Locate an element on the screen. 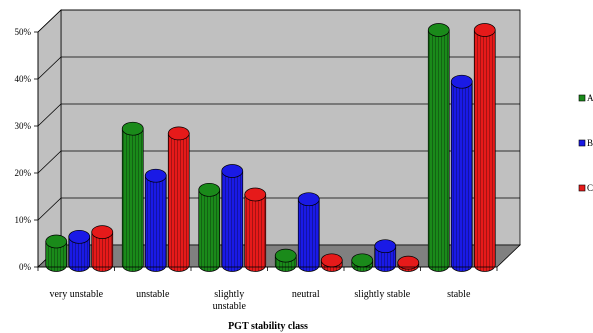  y-tick-label: 20% is located at coordinates (23, 173).